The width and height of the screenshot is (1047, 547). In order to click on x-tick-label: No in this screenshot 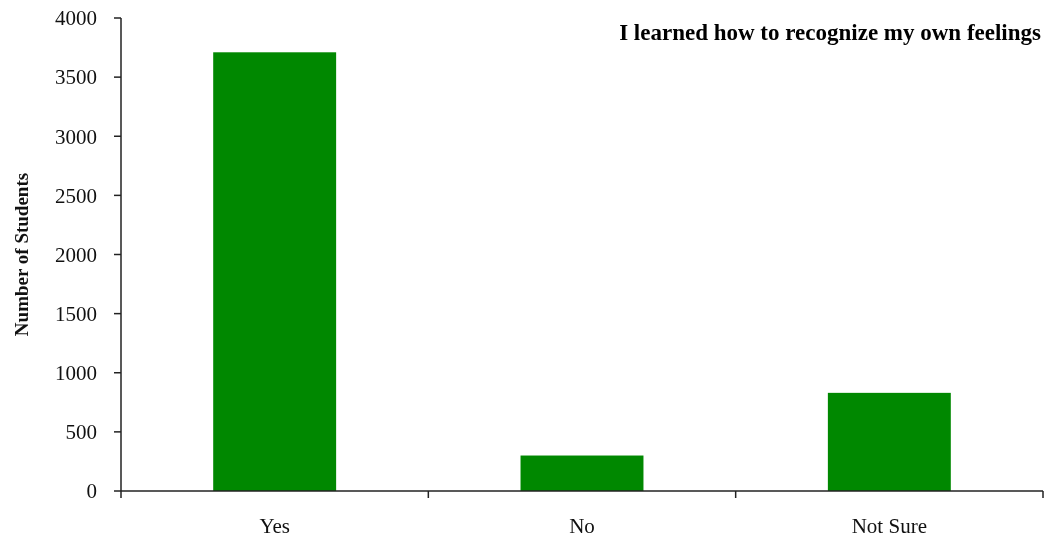, I will do `click(582, 526)`.